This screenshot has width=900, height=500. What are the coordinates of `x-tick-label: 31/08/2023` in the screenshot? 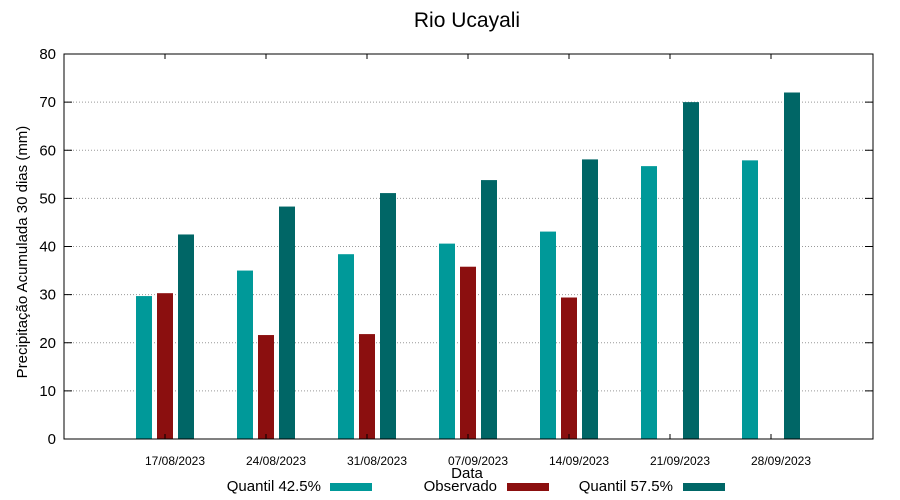 It's located at (377, 461).